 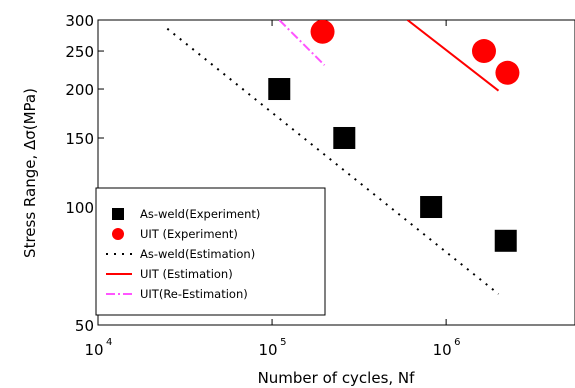 I want to click on legend-item: UIT(Re-Estimation), so click(x=177, y=294).